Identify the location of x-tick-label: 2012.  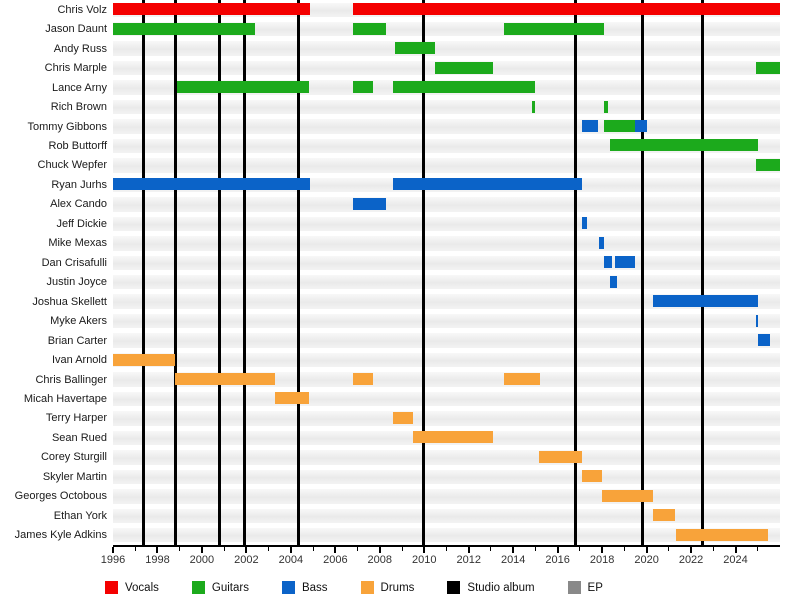
(468, 560).